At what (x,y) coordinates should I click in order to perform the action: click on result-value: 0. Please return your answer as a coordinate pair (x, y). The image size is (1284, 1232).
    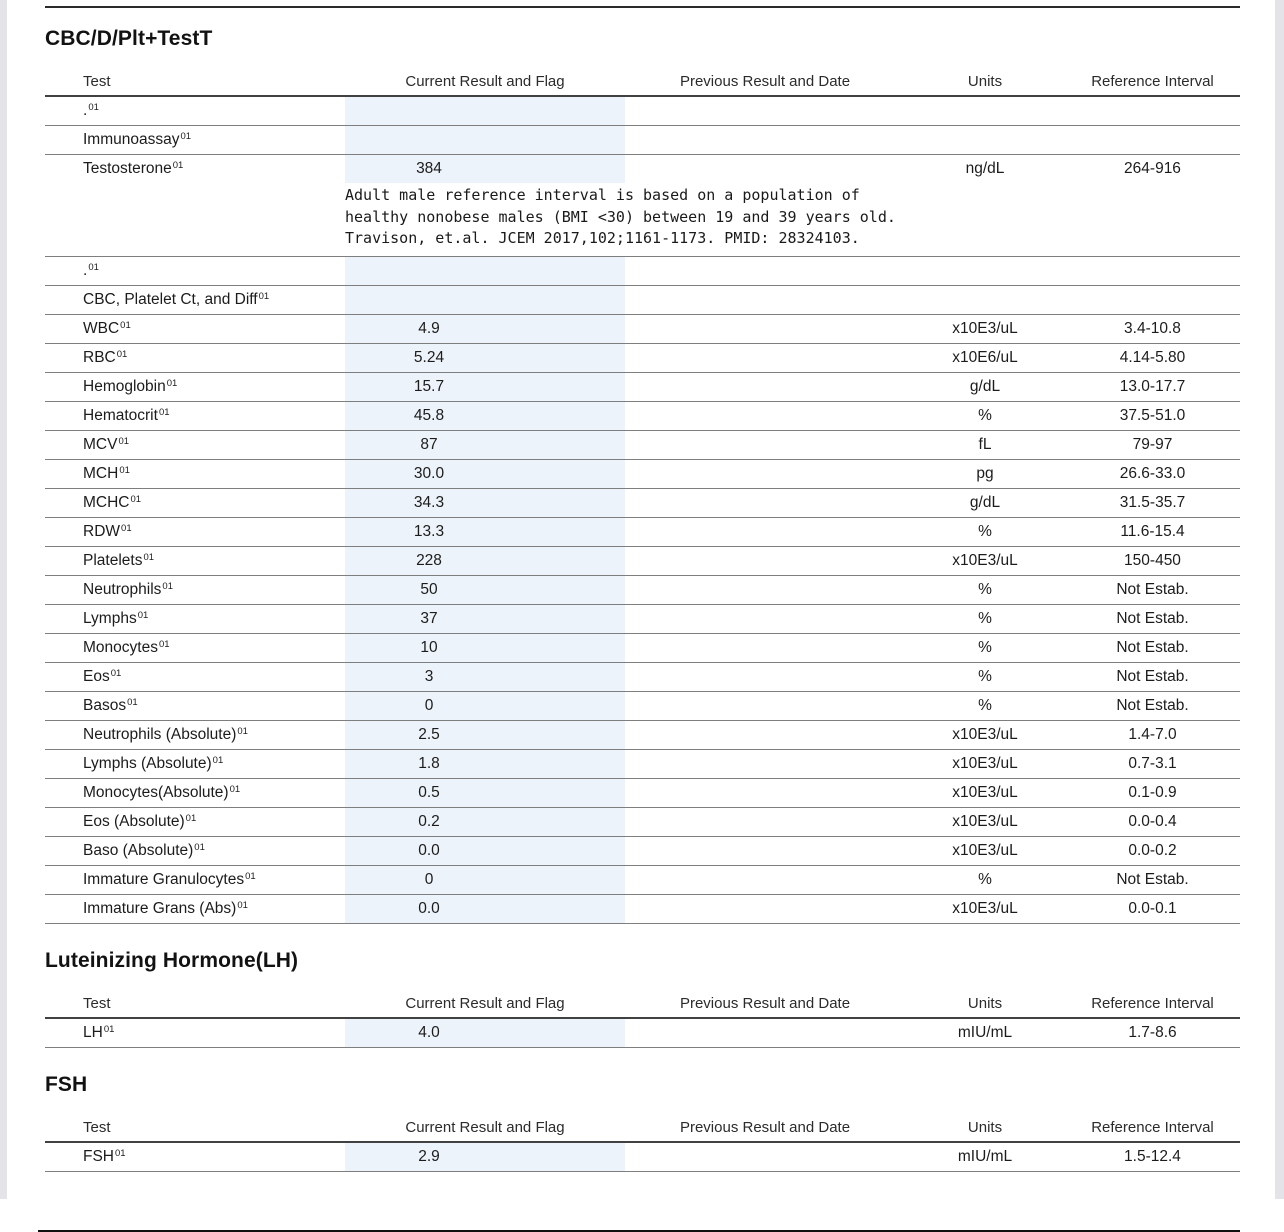
    Looking at the image, I should click on (429, 879).